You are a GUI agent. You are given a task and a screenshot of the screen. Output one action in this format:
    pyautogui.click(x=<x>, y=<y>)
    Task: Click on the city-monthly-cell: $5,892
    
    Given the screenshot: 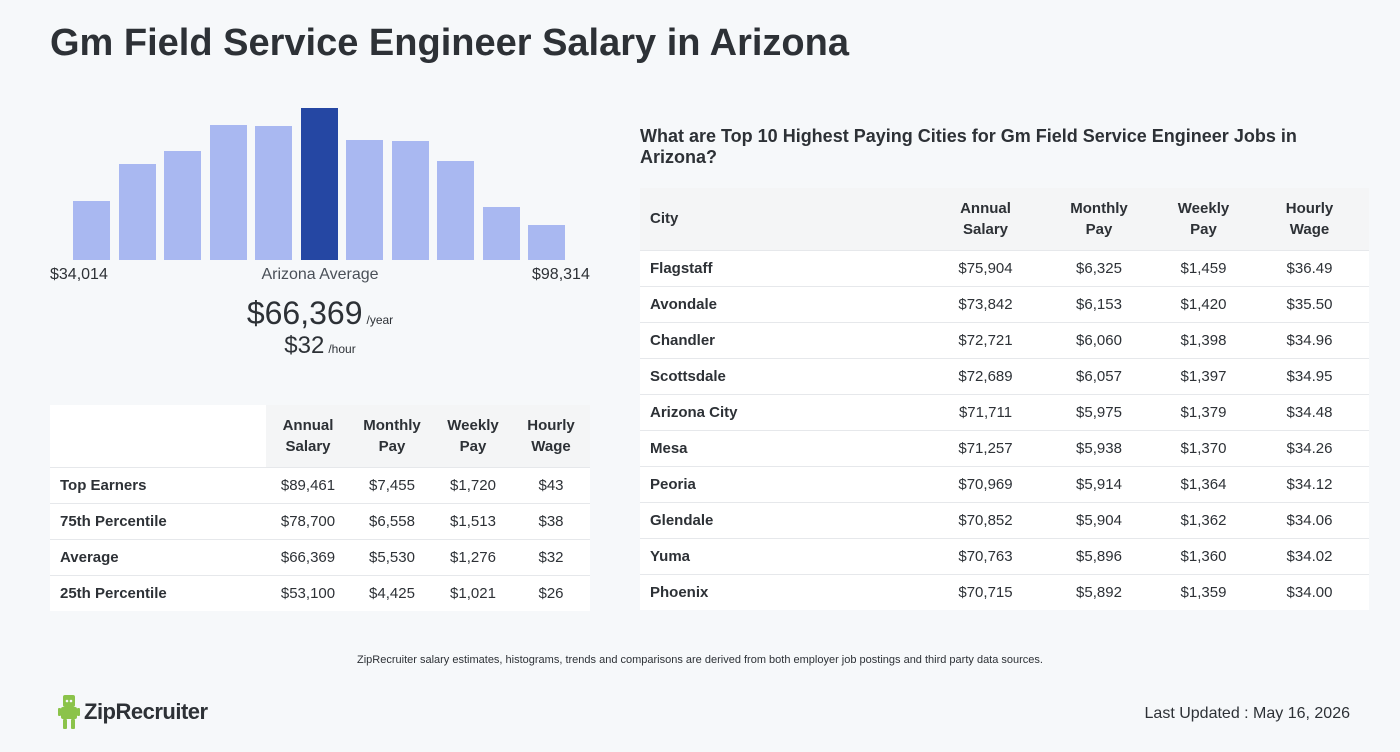 What is the action you would take?
    pyautogui.click(x=1099, y=591)
    